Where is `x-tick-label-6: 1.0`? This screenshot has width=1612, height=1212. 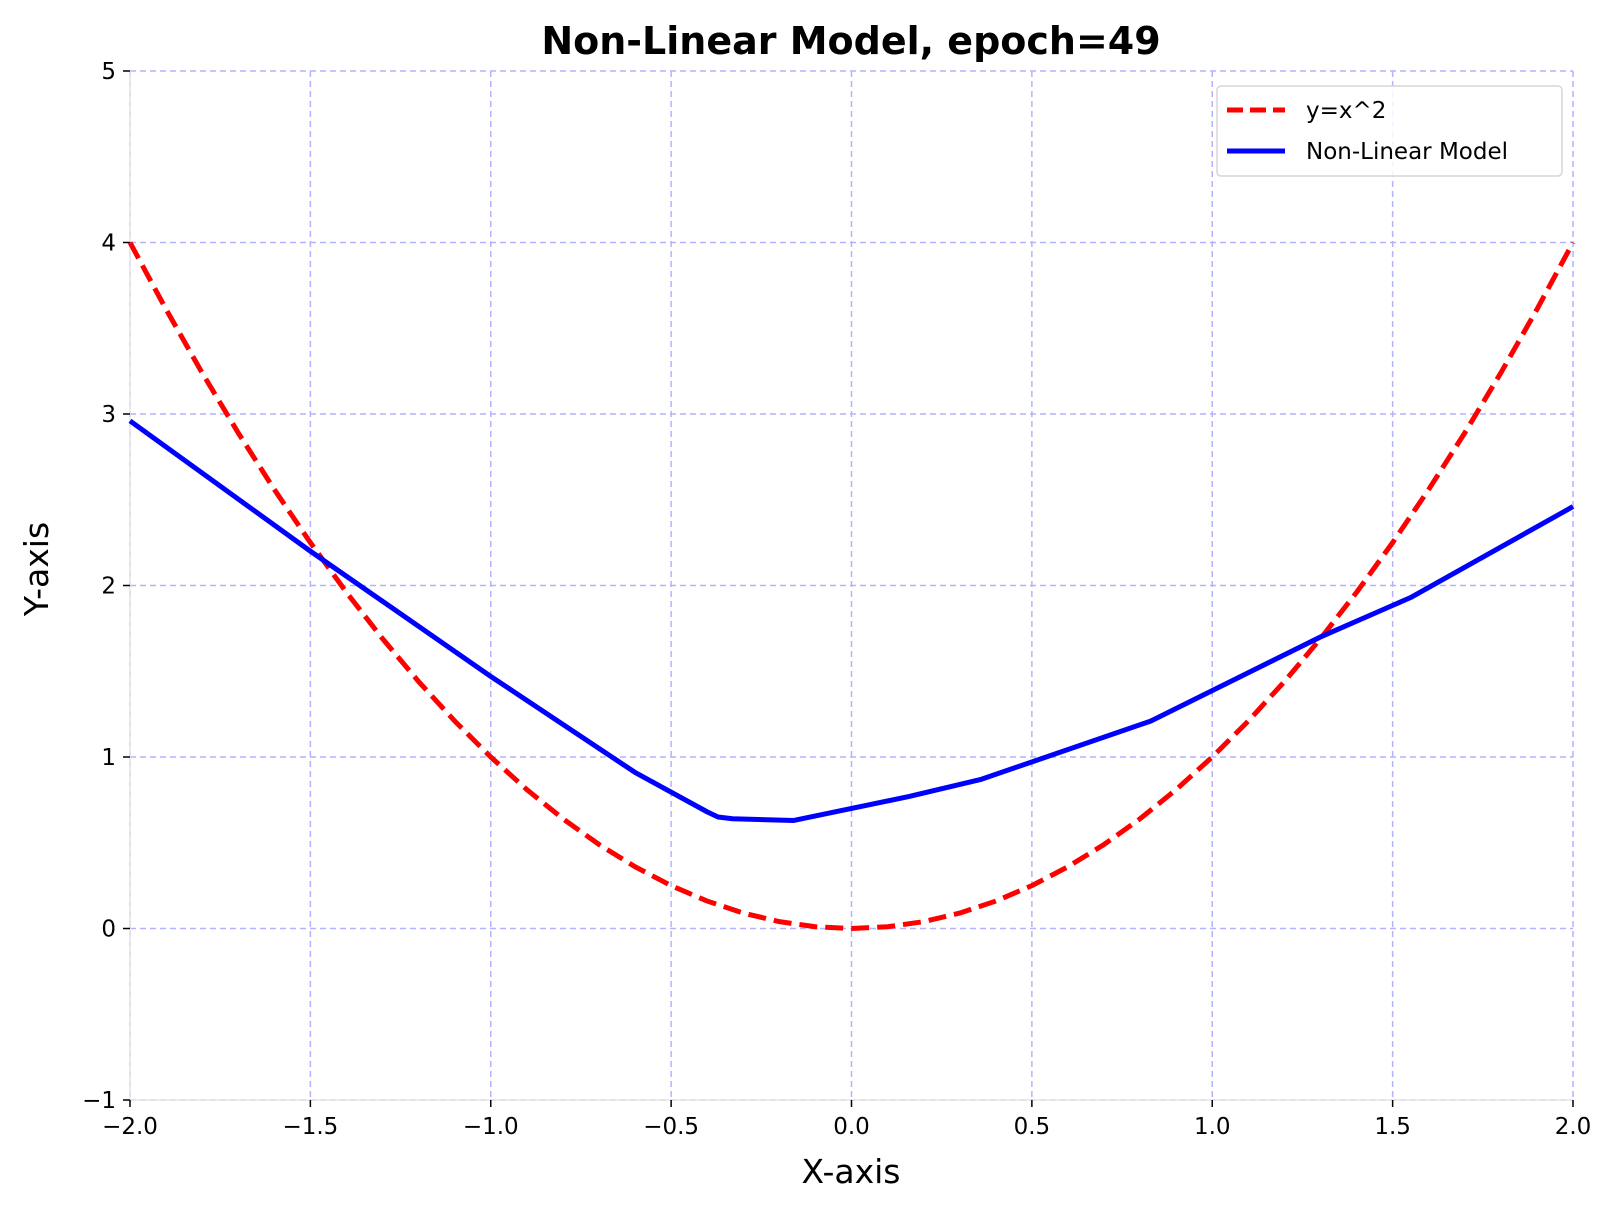 x-tick-label-6: 1.0 is located at coordinates (1212, 1127).